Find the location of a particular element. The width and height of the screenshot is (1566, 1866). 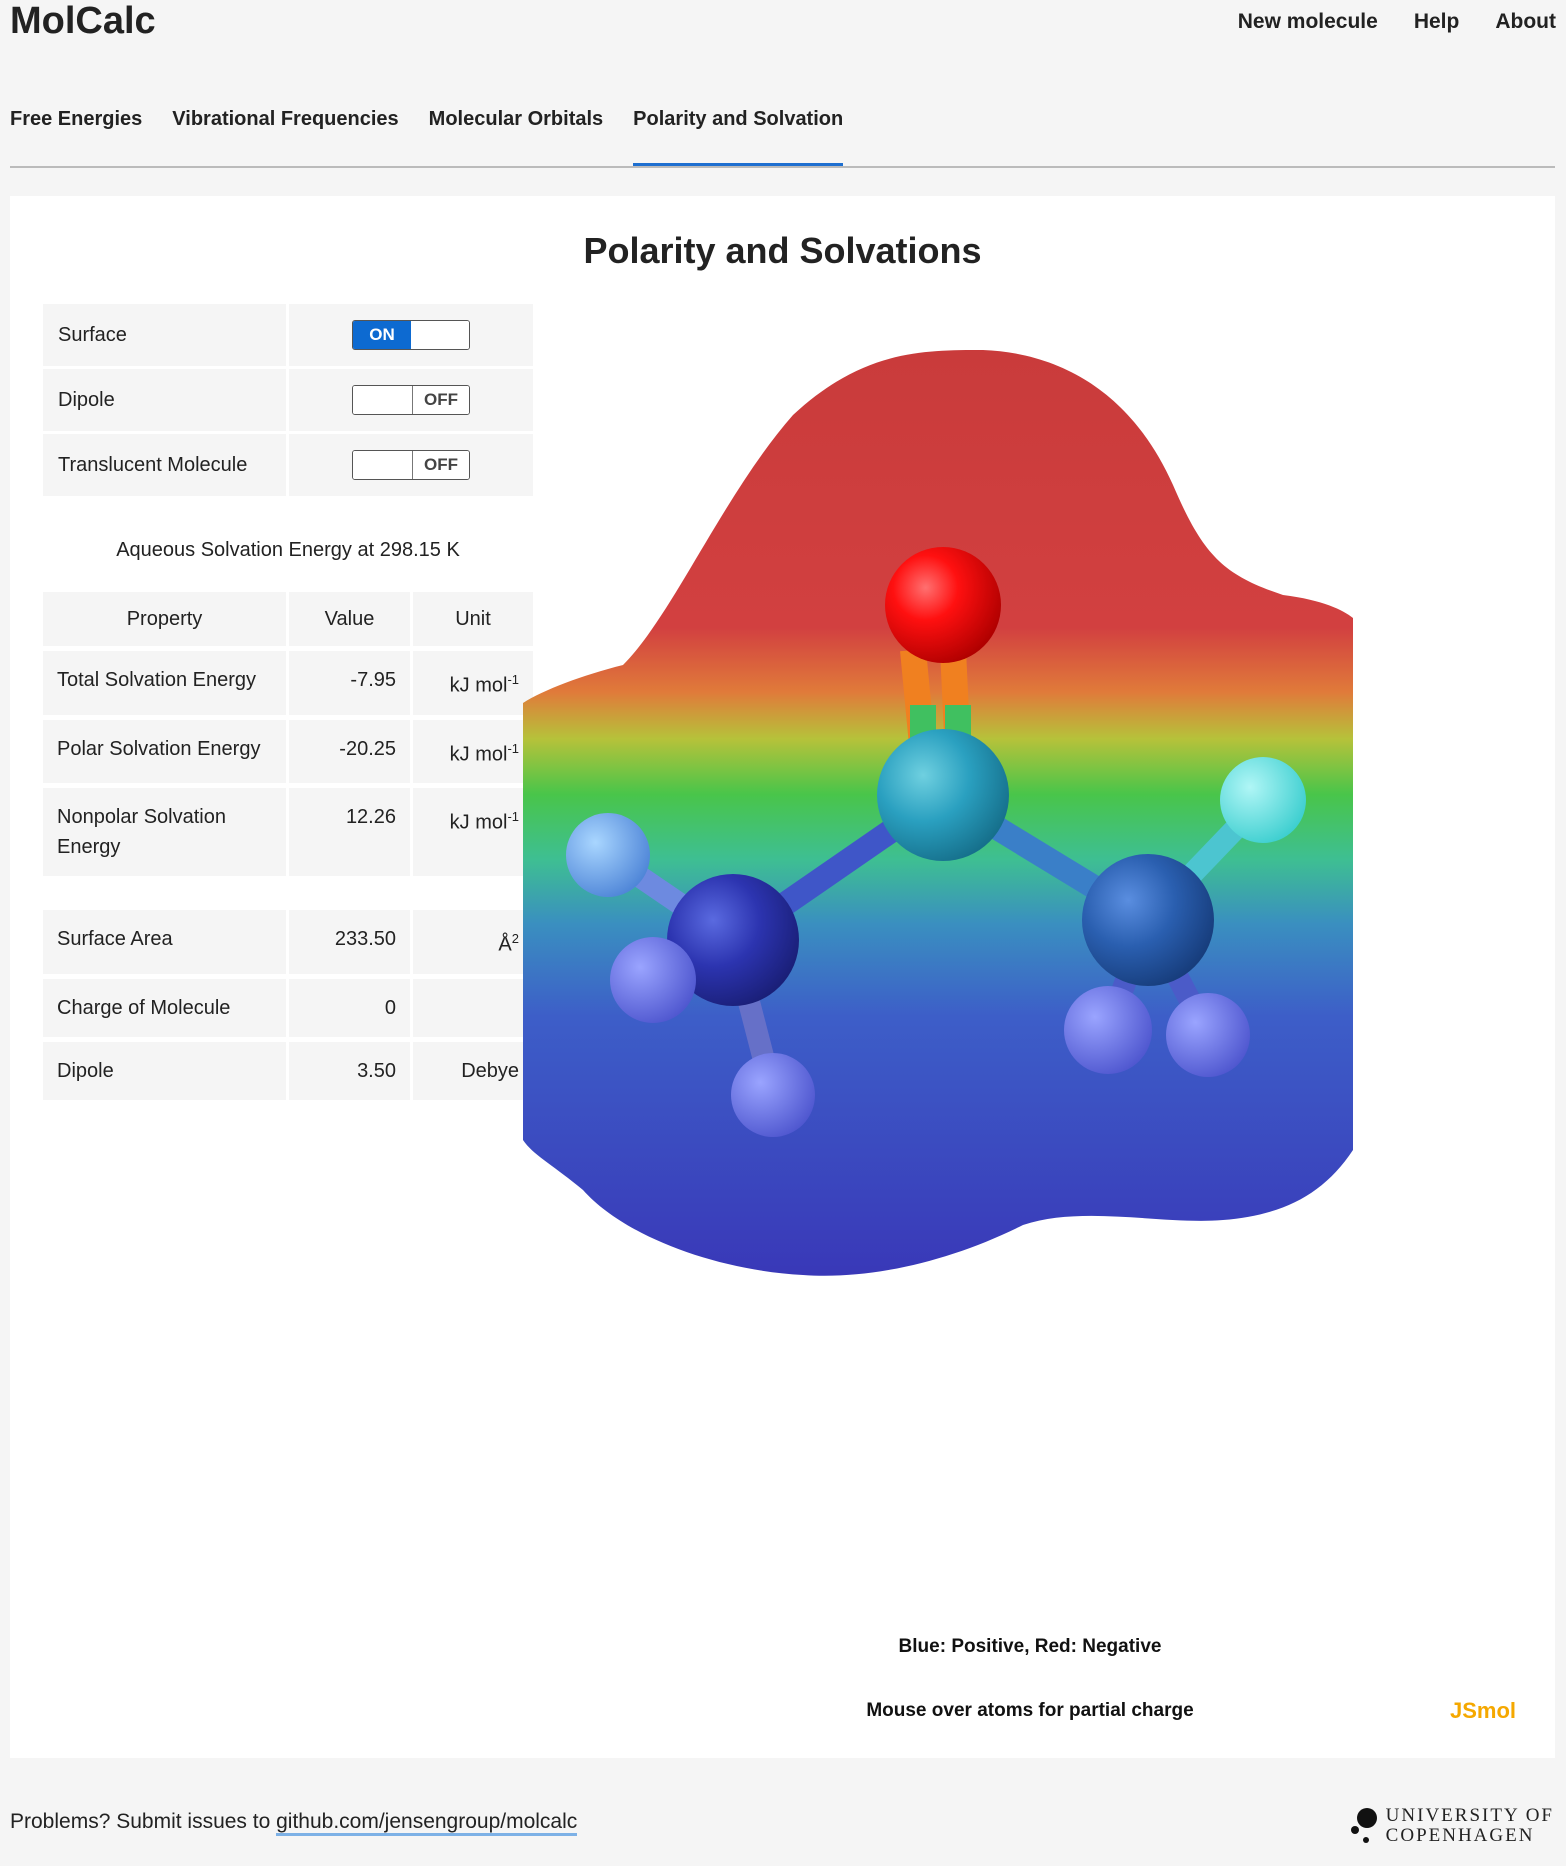

table-row: Total Solvation Energy -7.95 kJ mol-1 is located at coordinates (288, 683).